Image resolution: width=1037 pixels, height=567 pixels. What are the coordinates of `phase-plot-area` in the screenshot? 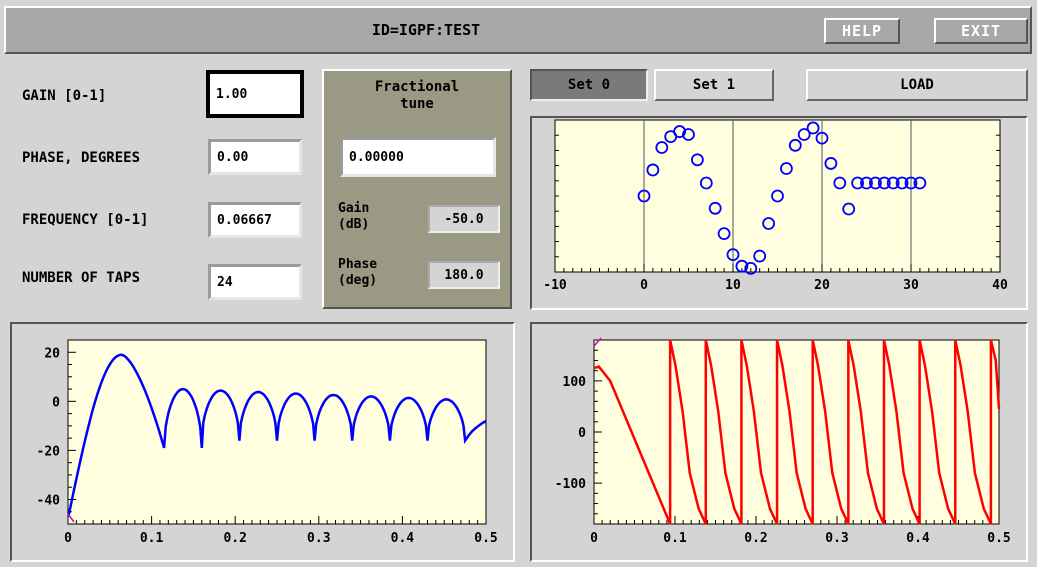 It's located at (796, 432).